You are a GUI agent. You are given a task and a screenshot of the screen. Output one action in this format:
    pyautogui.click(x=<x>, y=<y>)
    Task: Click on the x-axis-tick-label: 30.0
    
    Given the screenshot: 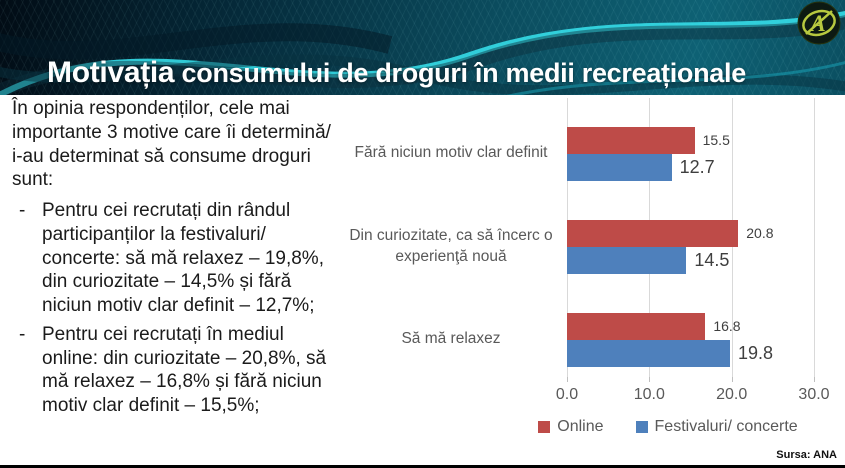 What is the action you would take?
    pyautogui.click(x=814, y=394)
    